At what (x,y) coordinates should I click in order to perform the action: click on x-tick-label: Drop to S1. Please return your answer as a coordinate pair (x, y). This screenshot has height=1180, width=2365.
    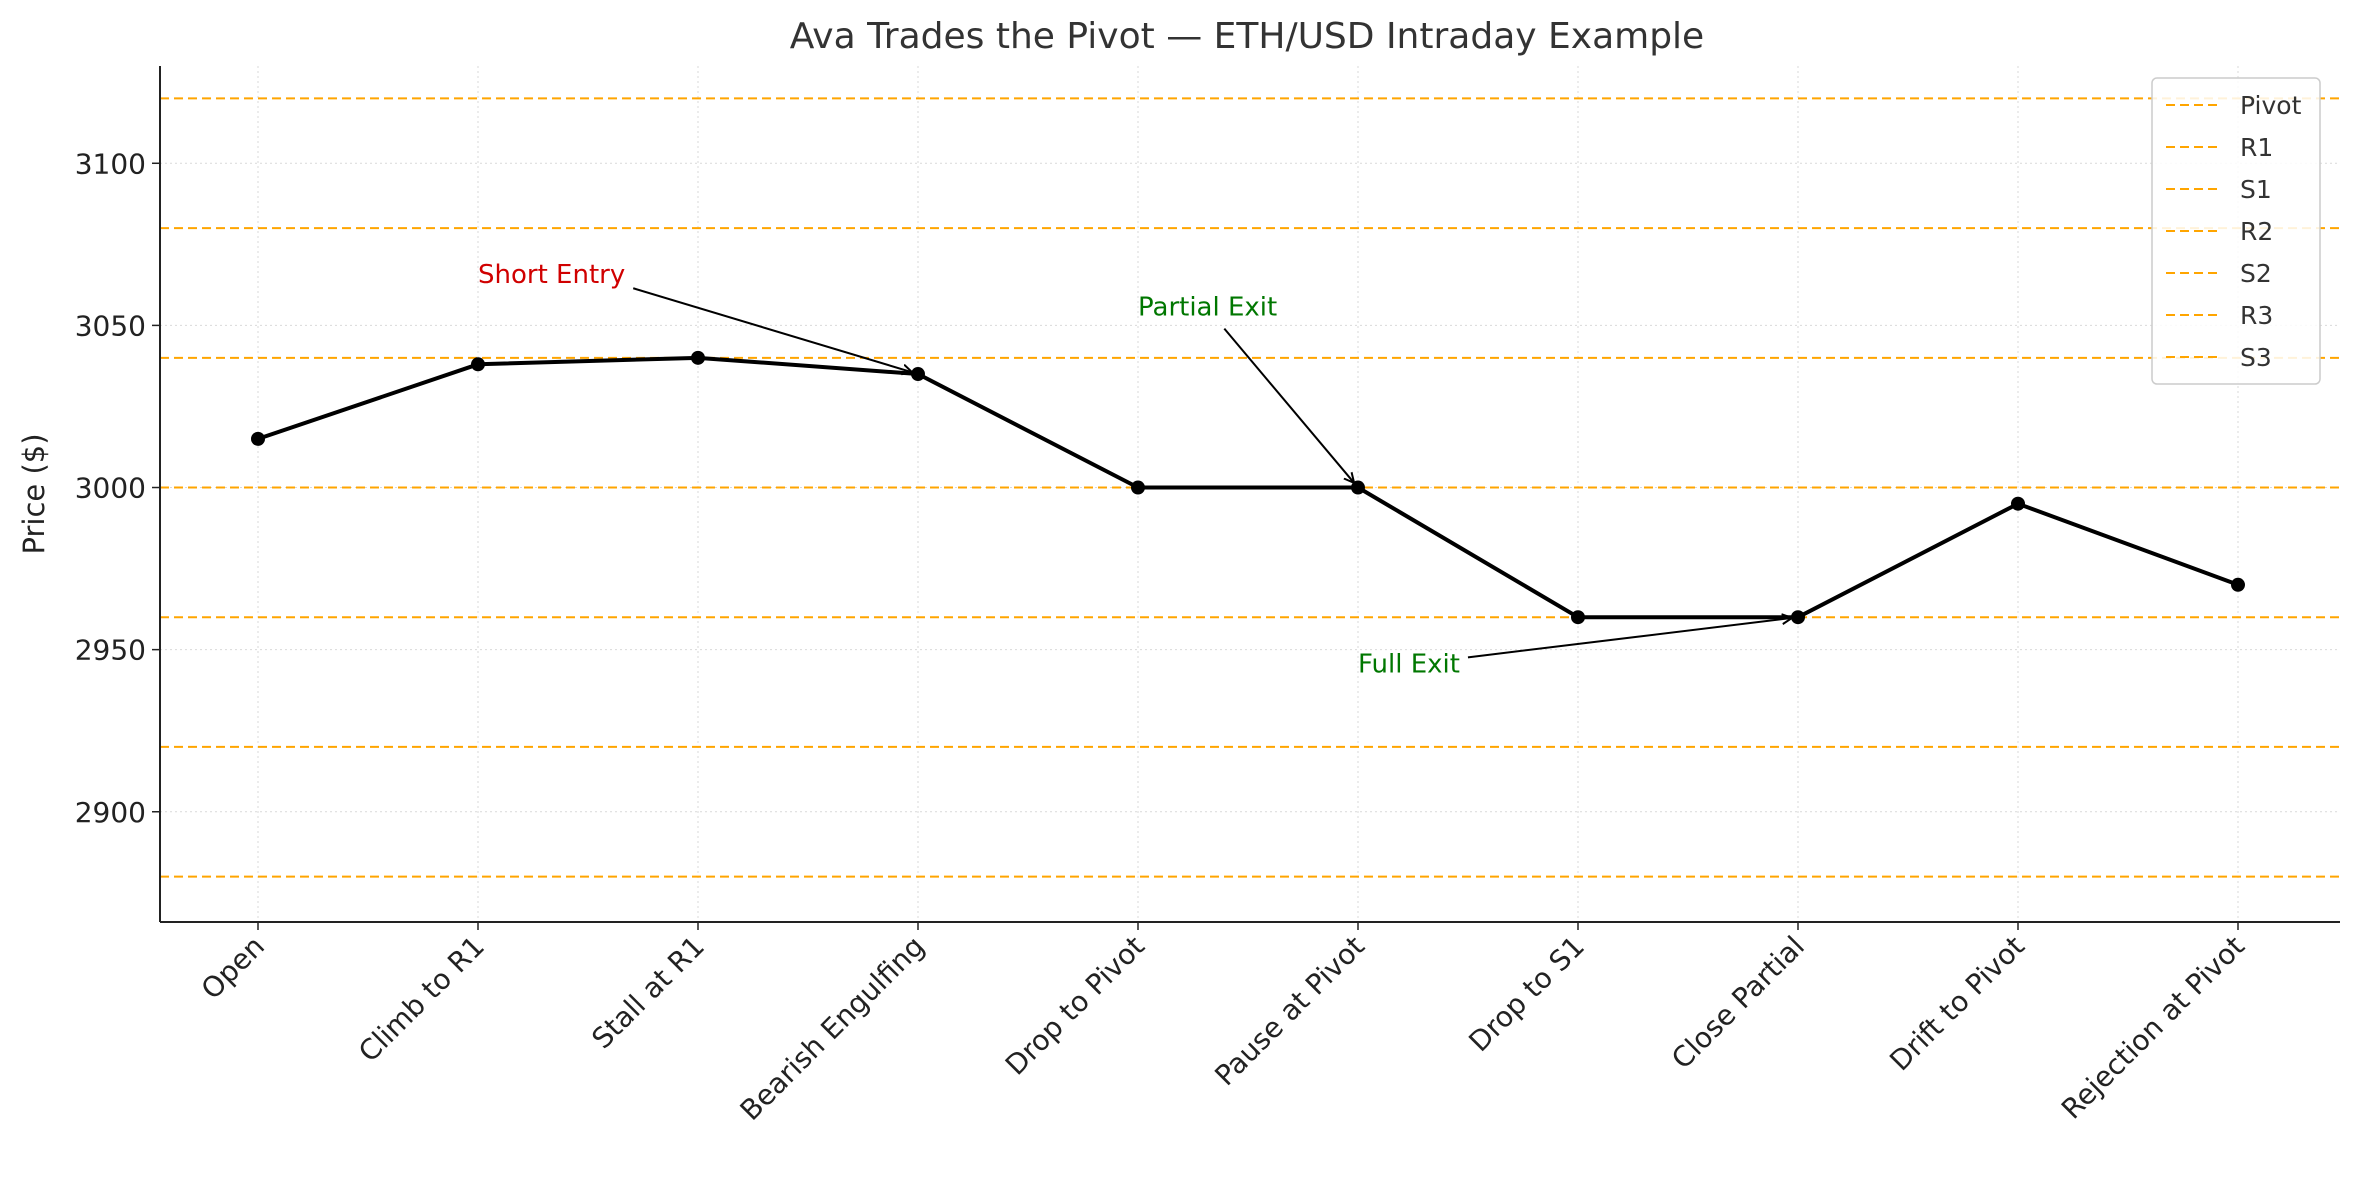
    Looking at the image, I should click on (1526, 994).